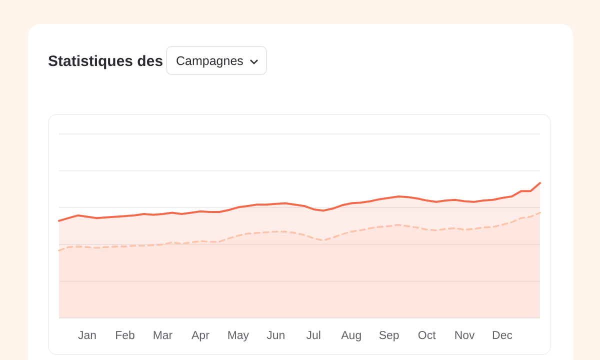 This screenshot has height=360, width=600. What do you see at coordinates (87, 336) in the screenshot?
I see `x-tick-label: Jan` at bounding box center [87, 336].